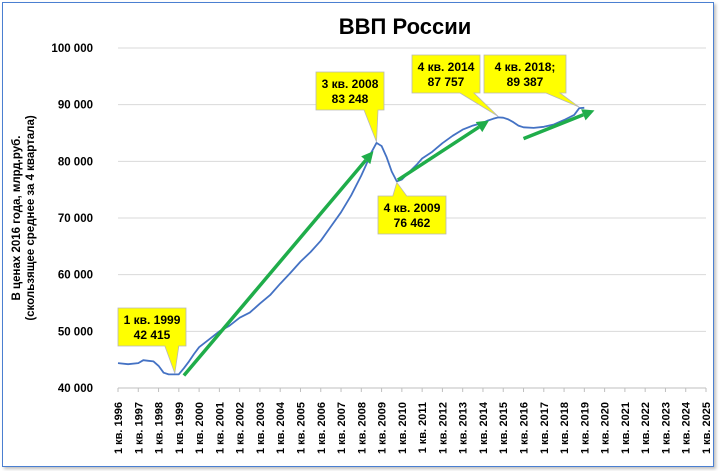  I want to click on x-tick-label: 1 кв. 2008, so click(362, 428).